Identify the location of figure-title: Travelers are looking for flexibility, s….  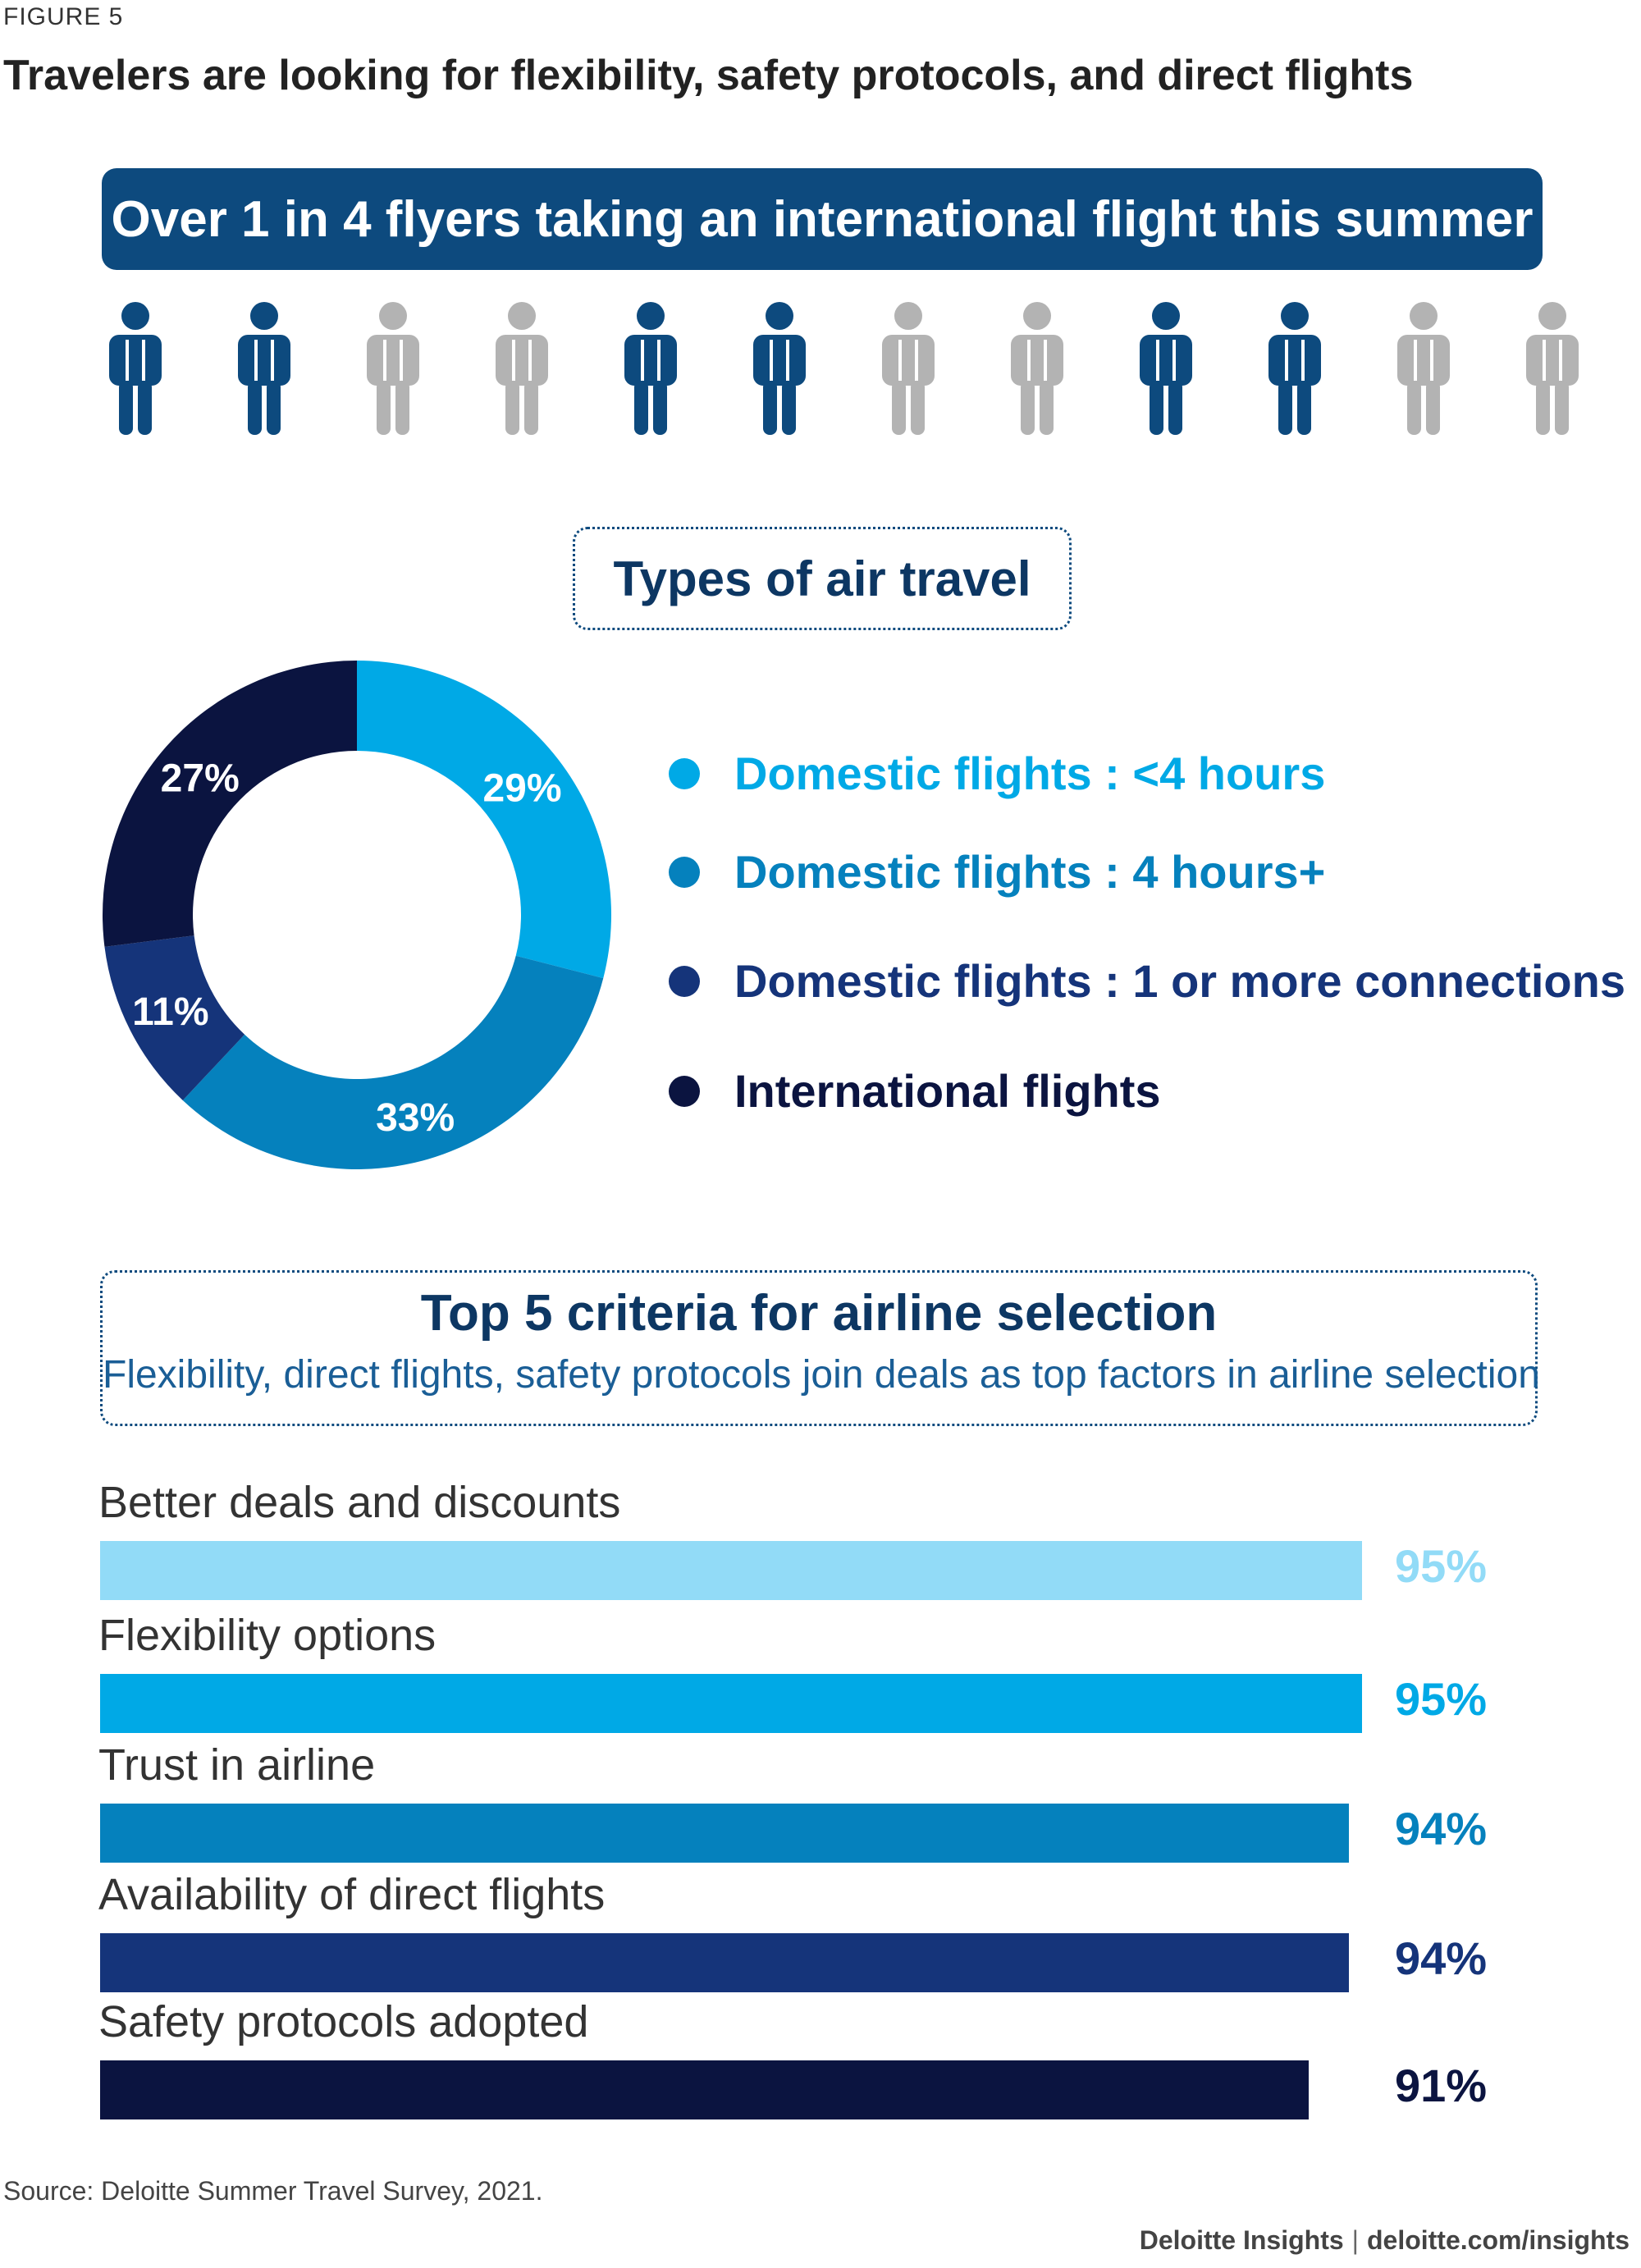
(708, 75).